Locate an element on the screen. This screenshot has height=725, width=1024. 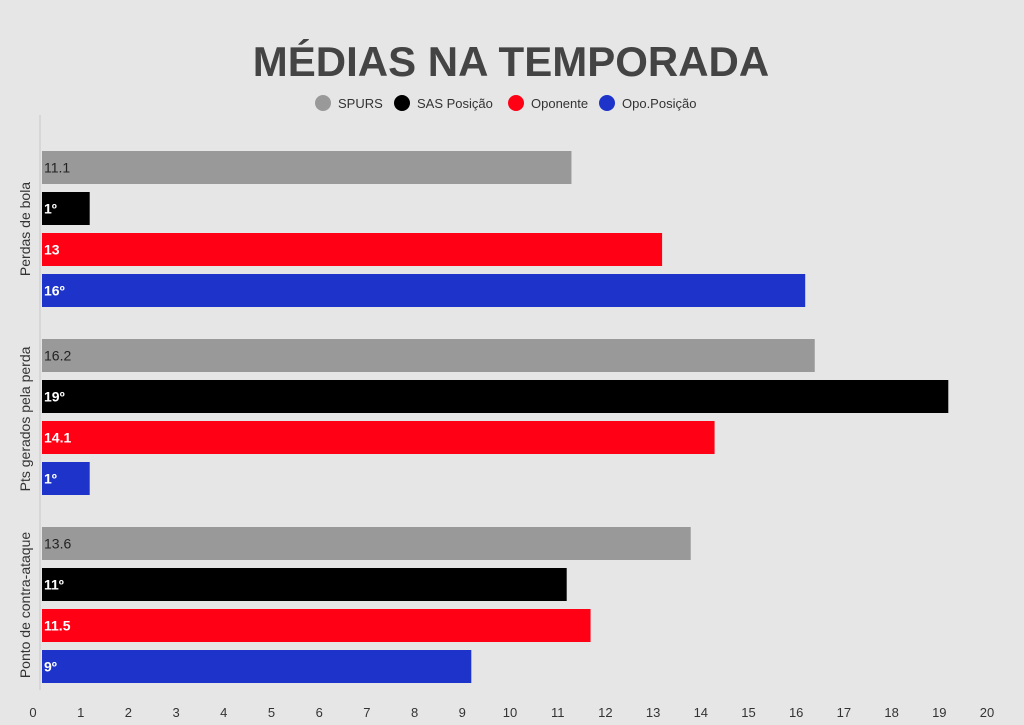
x-tick-label: 3 is located at coordinates (175, 712).